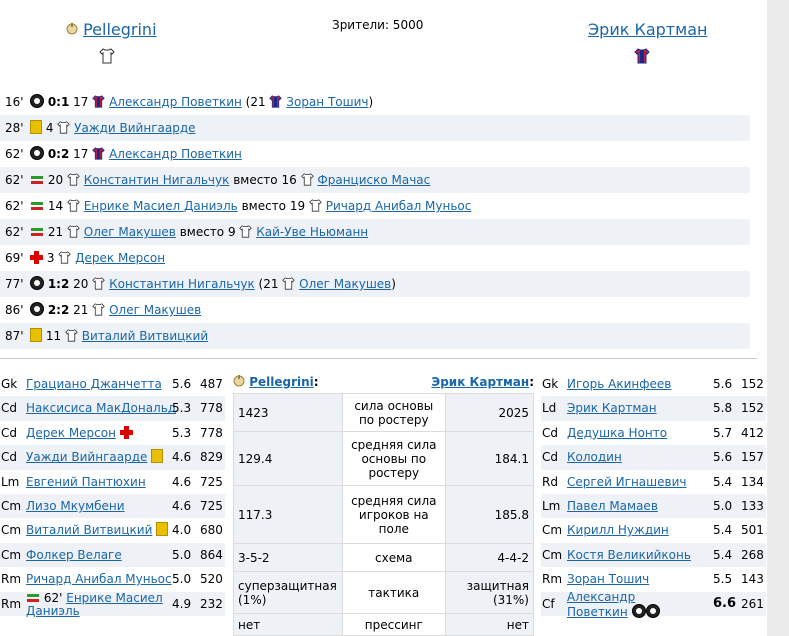 This screenshot has width=789, height=636. I want to click on player-name: Уажди Вийнгаарде, so click(95, 457).